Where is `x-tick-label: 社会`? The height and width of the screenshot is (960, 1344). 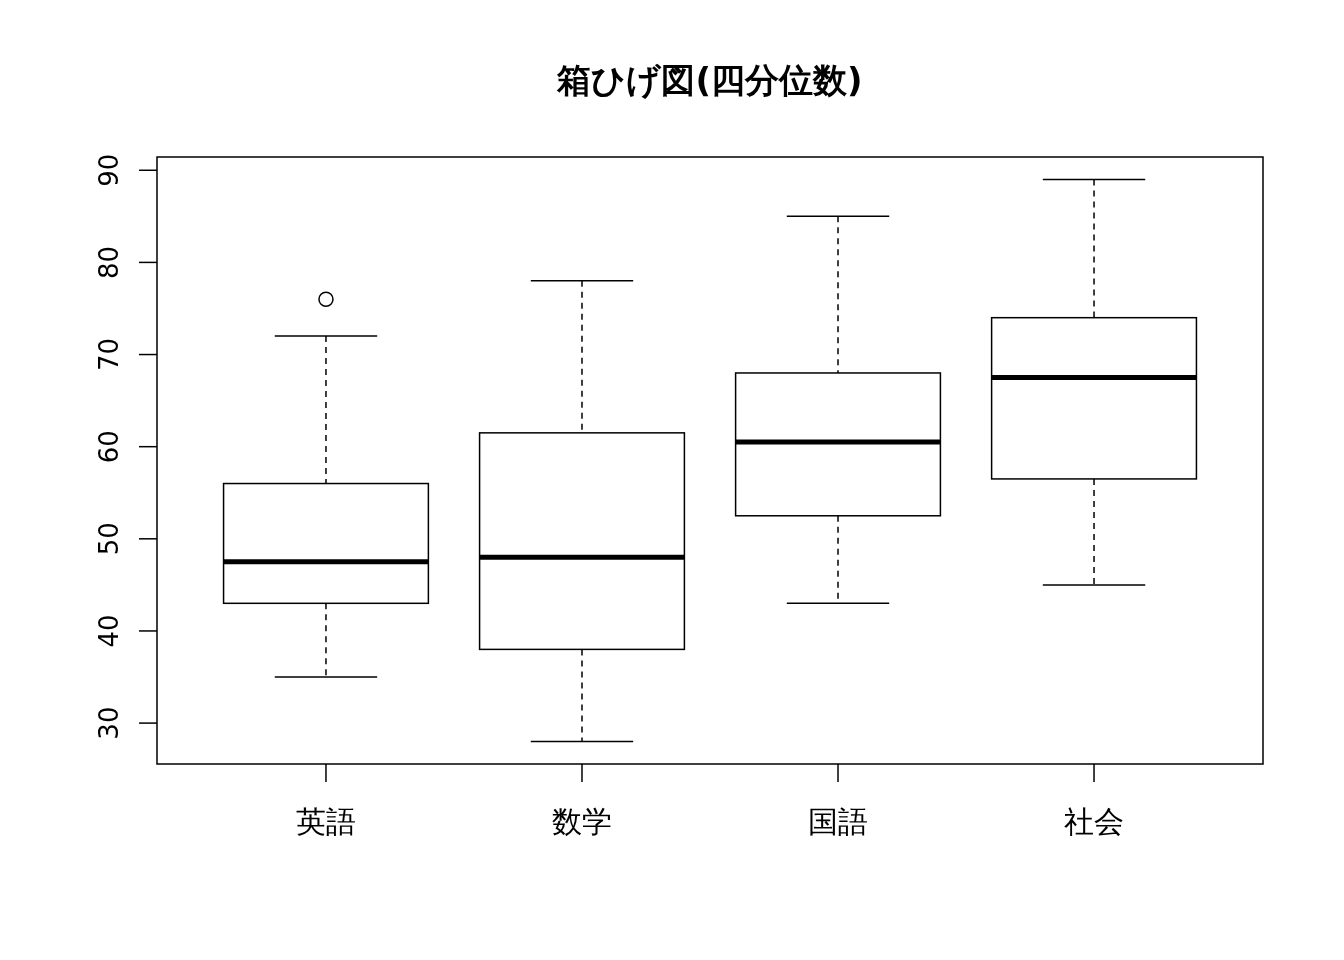
x-tick-label: 社会 is located at coordinates (1094, 821).